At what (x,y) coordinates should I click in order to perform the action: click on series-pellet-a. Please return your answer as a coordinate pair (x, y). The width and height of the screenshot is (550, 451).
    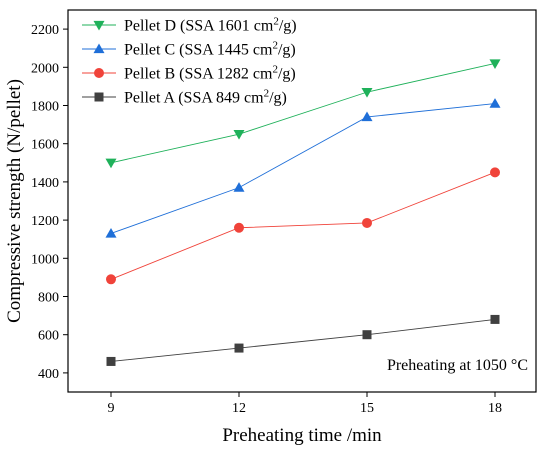
    Looking at the image, I should click on (303, 340).